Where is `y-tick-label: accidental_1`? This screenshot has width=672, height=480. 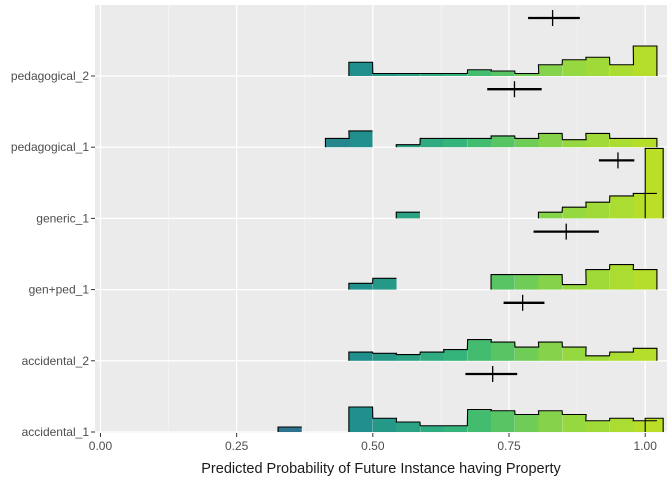 y-tick-label: accidental_1 is located at coordinates (56, 432).